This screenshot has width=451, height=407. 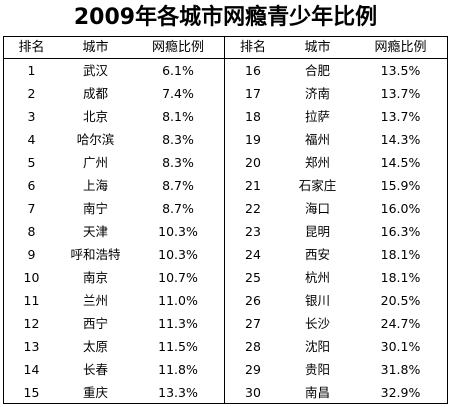 I want to click on table-cell-rank: 25, so click(x=253, y=277).